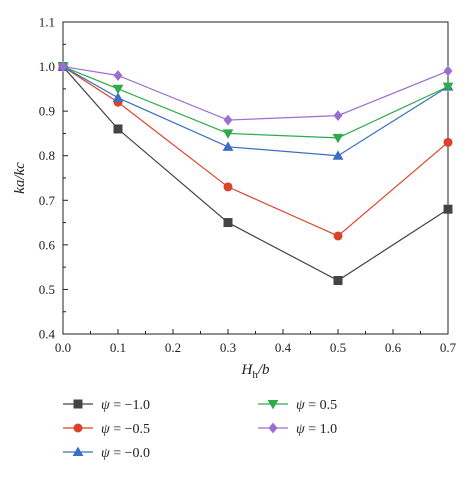  What do you see at coordinates (321, 429) in the screenshot?
I see `legend-value: = 1.0` at bounding box center [321, 429].